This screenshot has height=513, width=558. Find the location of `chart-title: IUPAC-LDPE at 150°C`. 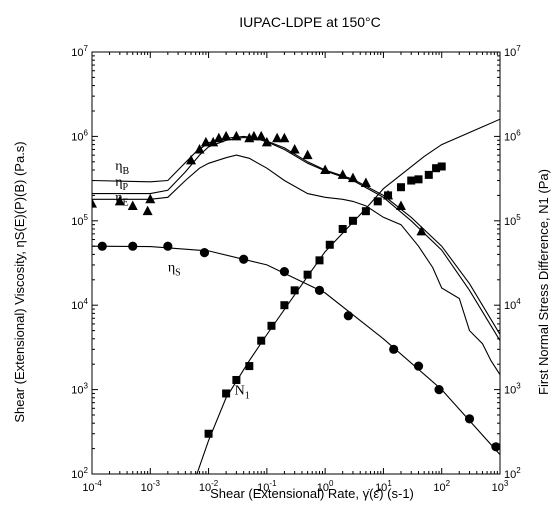

chart-title: IUPAC-LDPE at 150°C is located at coordinates (310, 22).